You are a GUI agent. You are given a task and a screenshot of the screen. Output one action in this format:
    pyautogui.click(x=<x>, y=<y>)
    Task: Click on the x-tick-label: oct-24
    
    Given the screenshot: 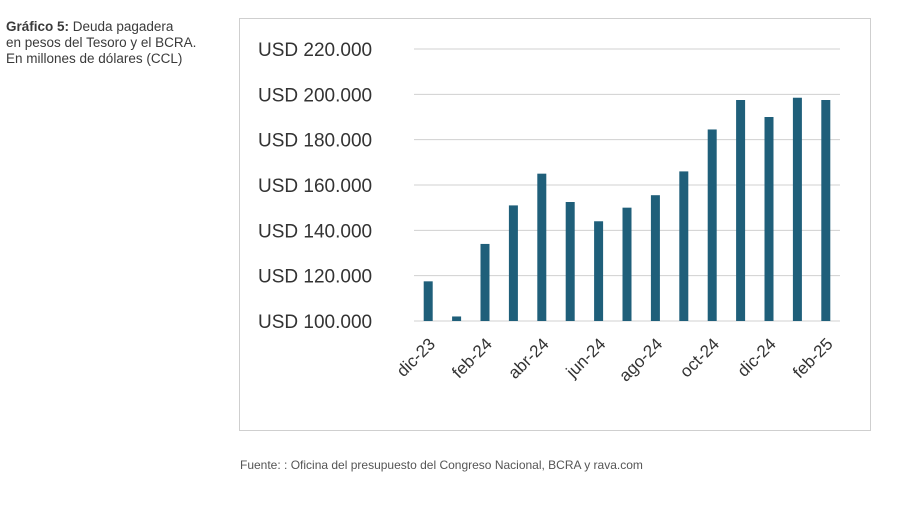 What is the action you would take?
    pyautogui.click(x=699, y=357)
    